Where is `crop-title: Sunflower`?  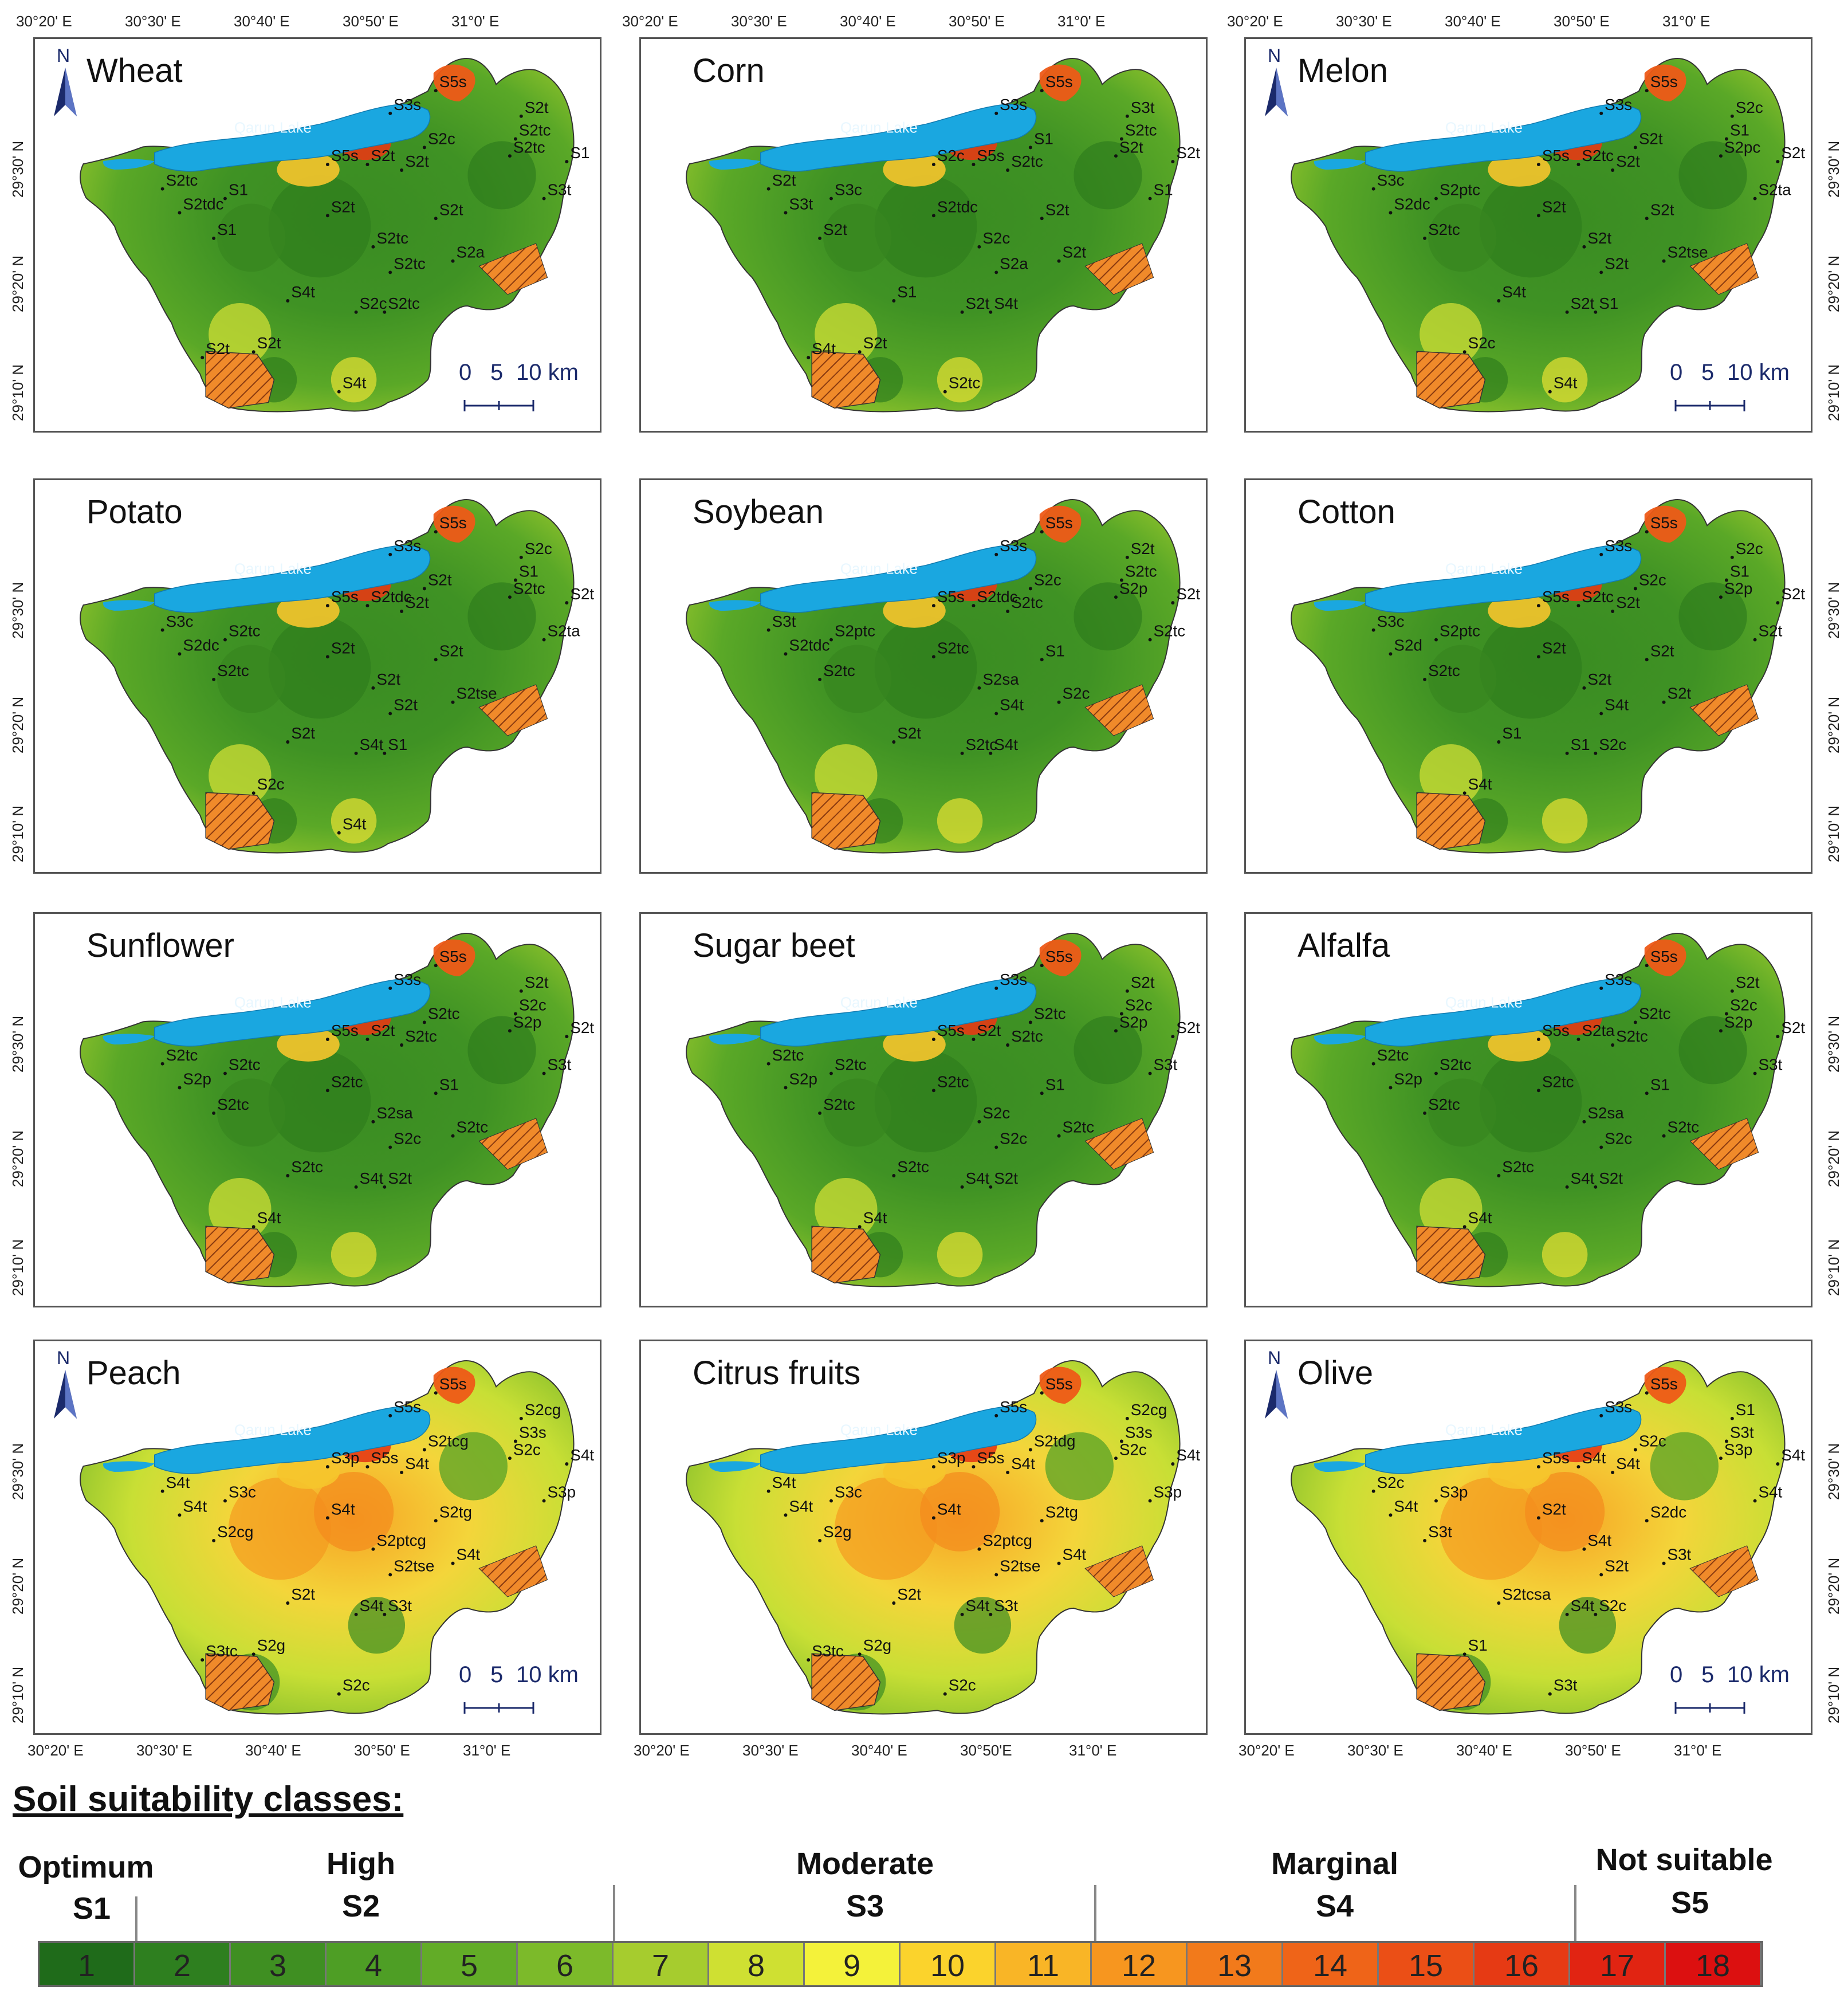
crop-title: Sunflower is located at coordinates (160, 946).